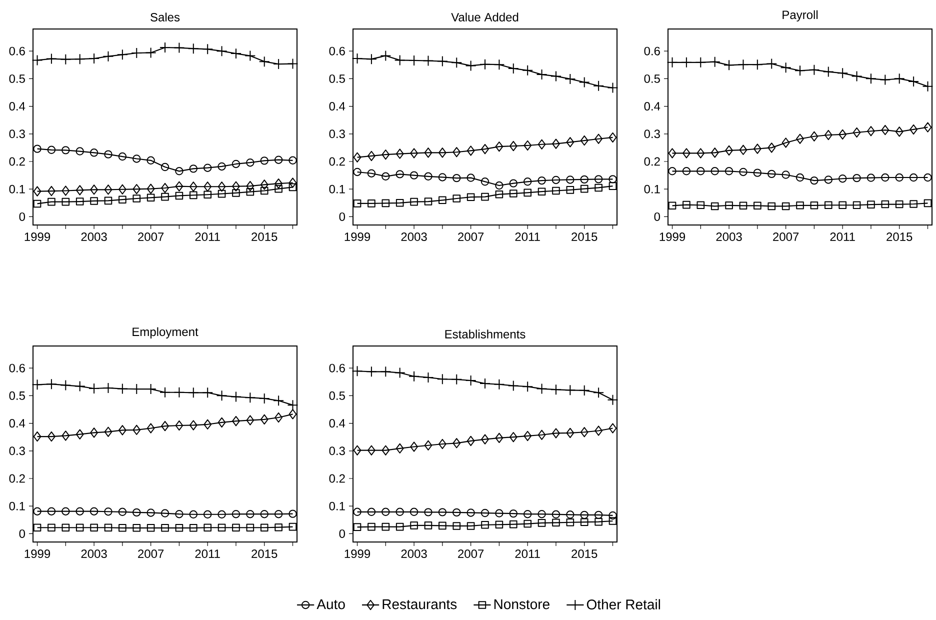 The image size is (936, 620). What do you see at coordinates (165, 17) in the screenshot?
I see `chart-title: Sales` at bounding box center [165, 17].